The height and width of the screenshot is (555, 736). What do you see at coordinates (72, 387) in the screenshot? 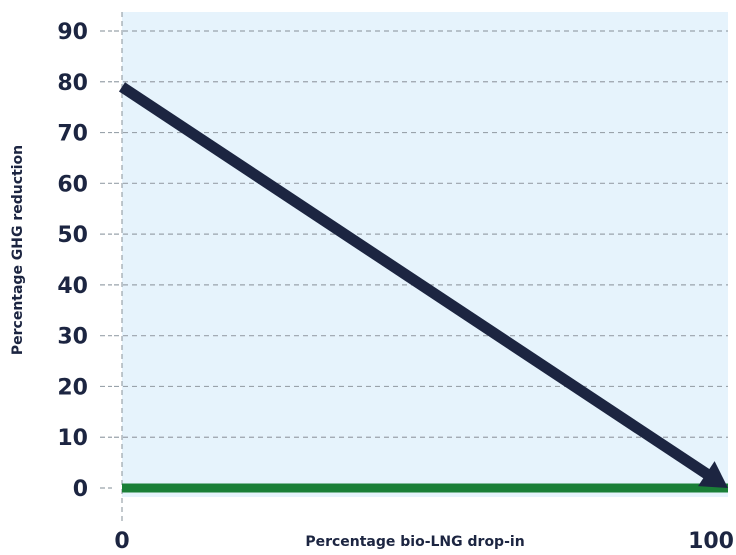
I see `y-tick-label: 20` at bounding box center [72, 387].